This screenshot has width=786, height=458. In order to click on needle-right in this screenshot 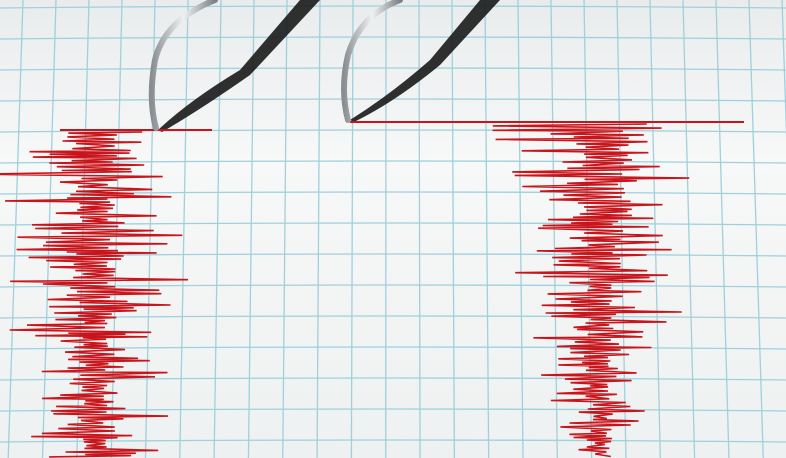, I will do `click(372, 61)`.